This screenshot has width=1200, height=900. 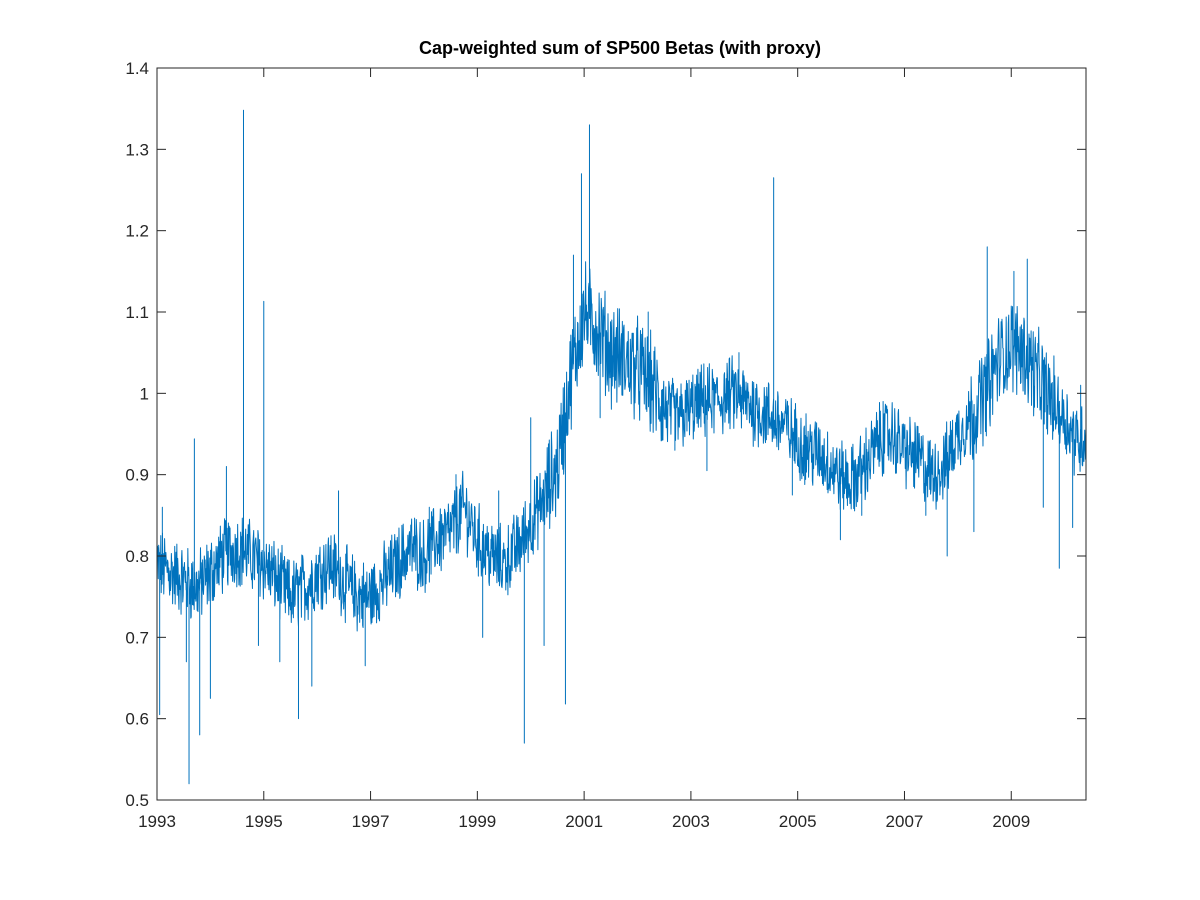 What do you see at coordinates (137, 231) in the screenshot?
I see `y-tick-label: 1.2` at bounding box center [137, 231].